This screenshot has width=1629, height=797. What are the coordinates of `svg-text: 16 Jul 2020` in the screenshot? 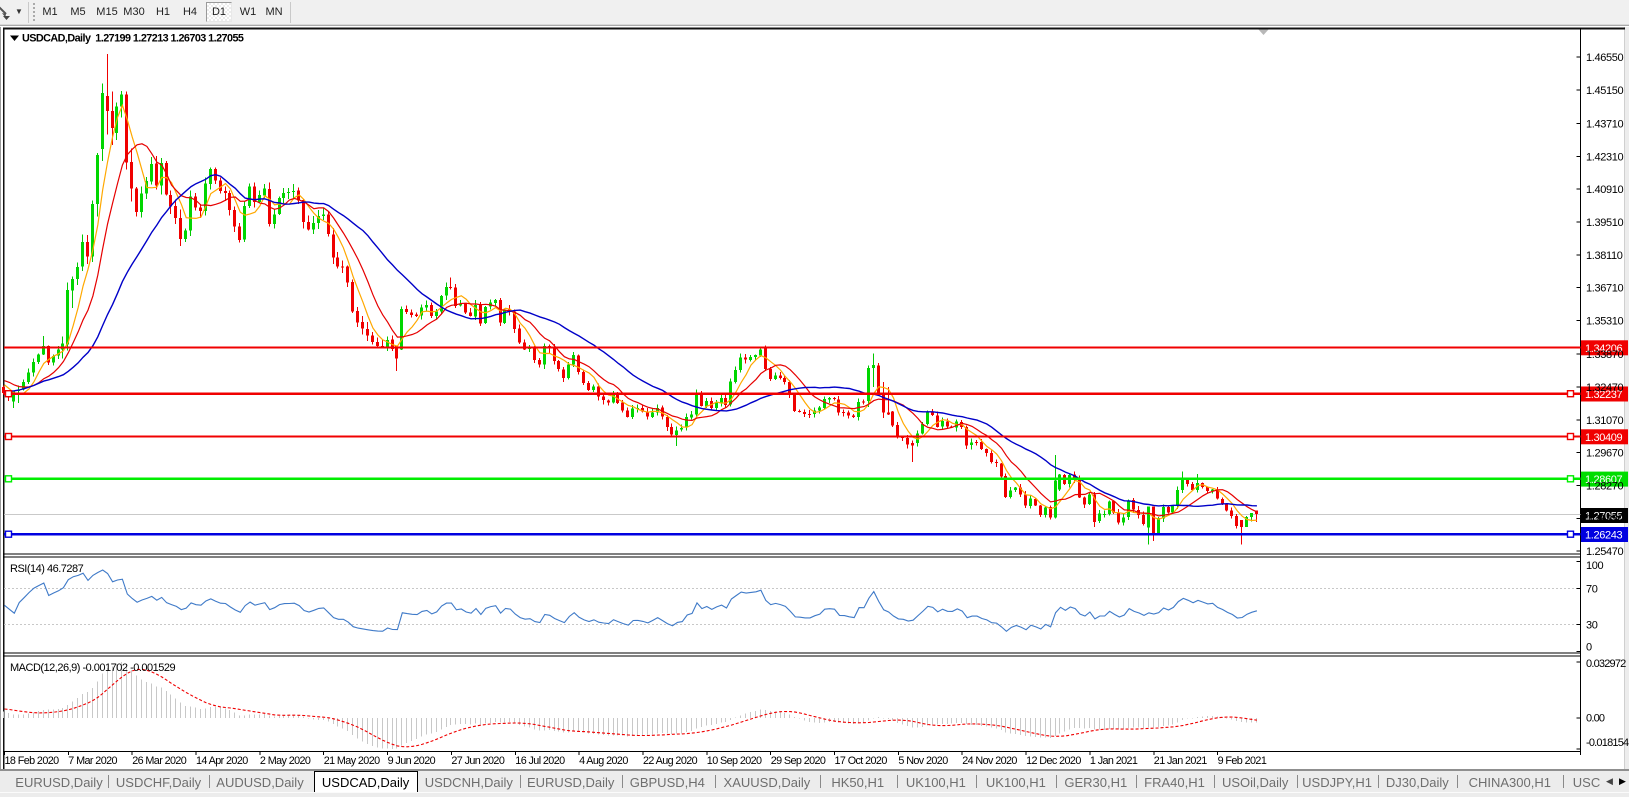 It's located at (540, 761).